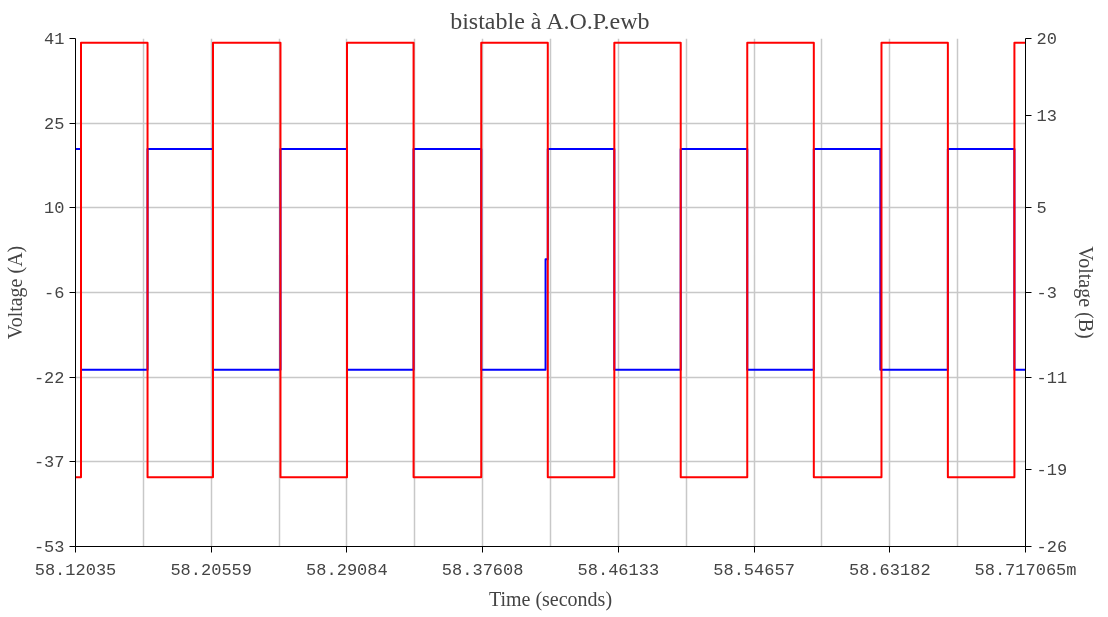  What do you see at coordinates (889, 570) in the screenshot?
I see `x-tick-label: 58.63182` at bounding box center [889, 570].